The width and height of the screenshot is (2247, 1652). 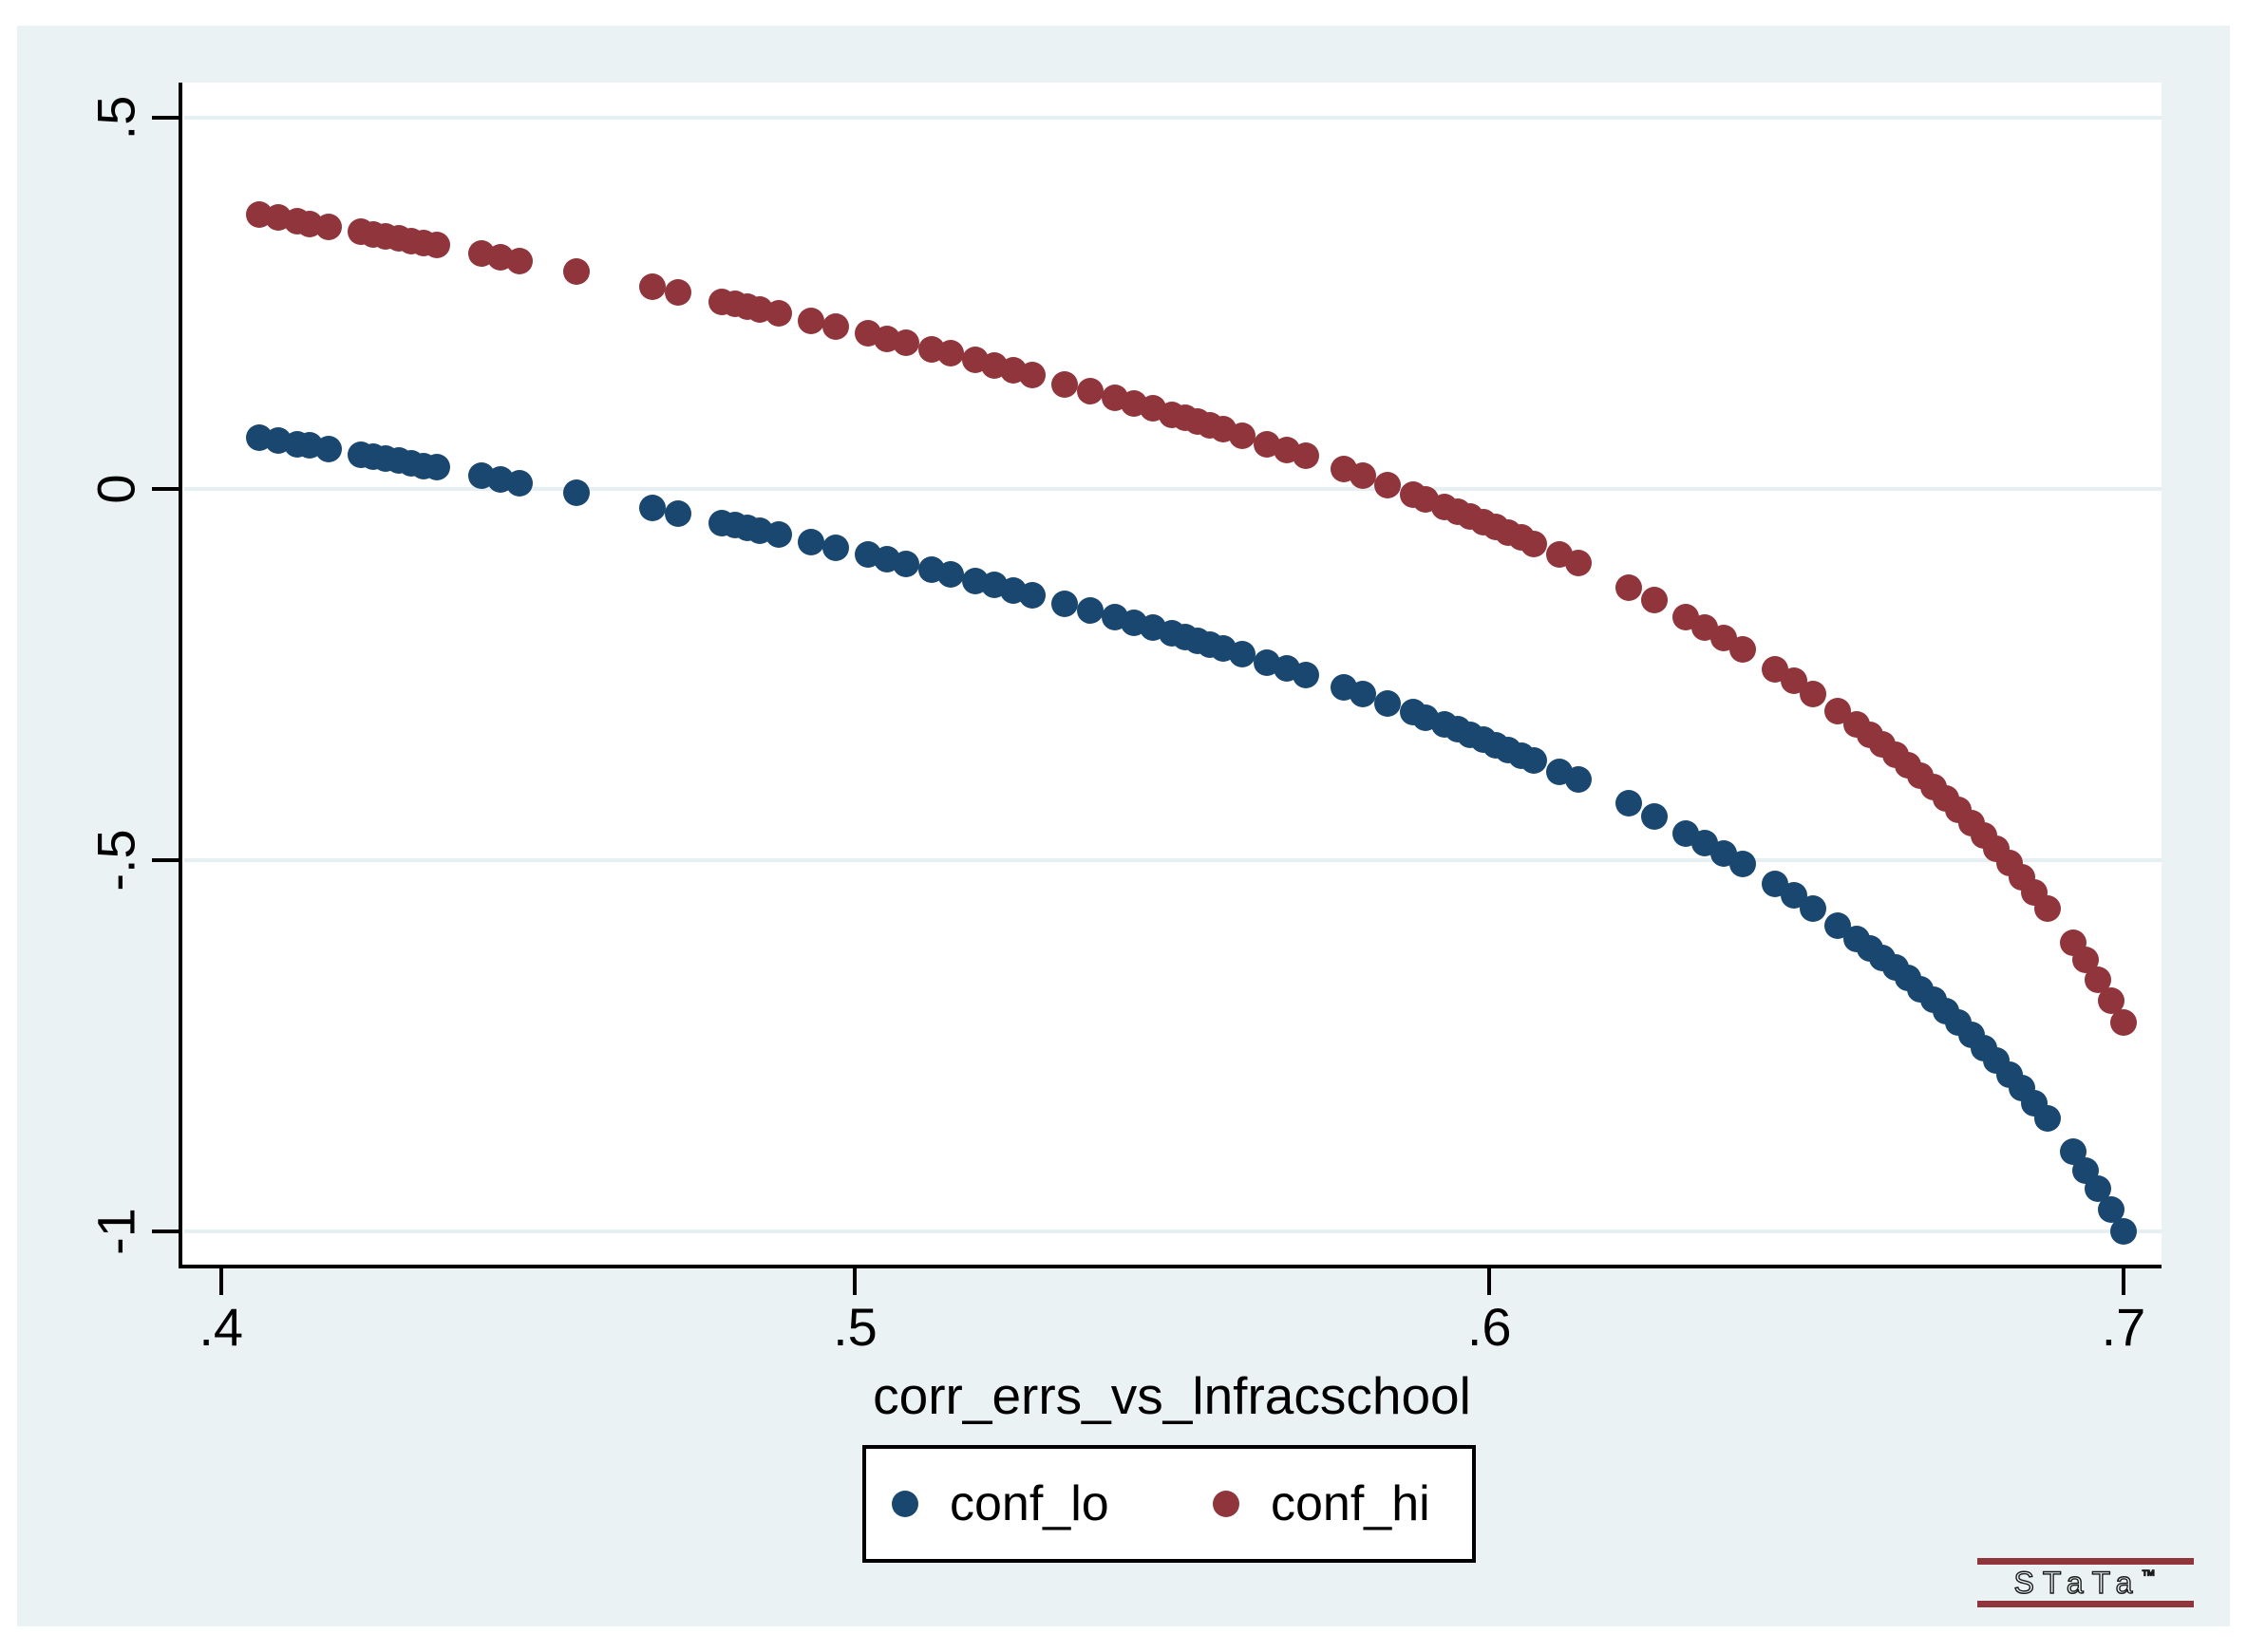 I want to click on logo-text: STaTa ™, so click(x=2085, y=1583).